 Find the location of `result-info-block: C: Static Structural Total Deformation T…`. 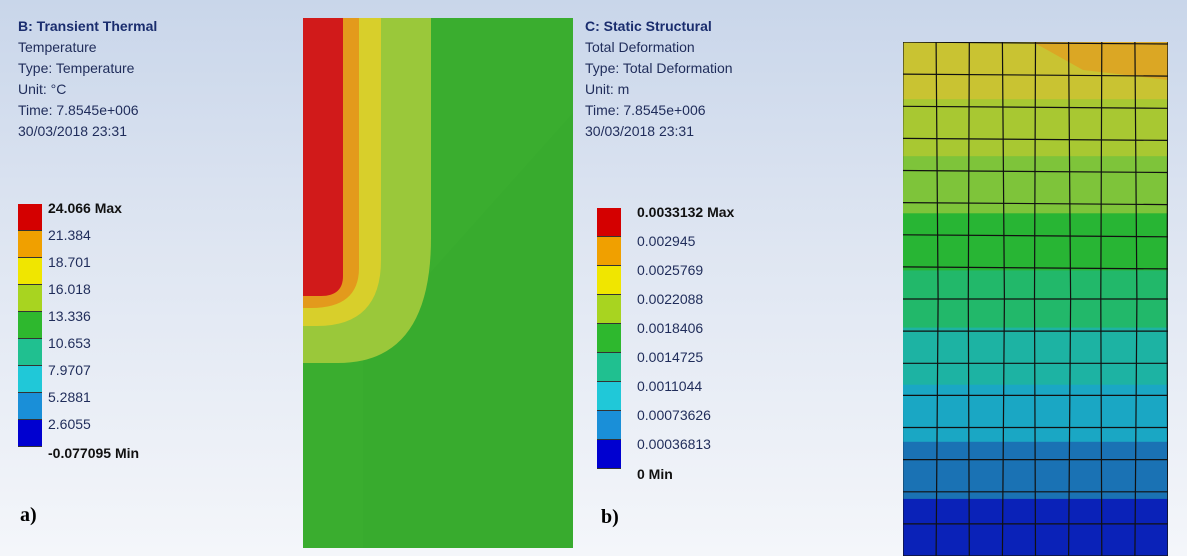

result-info-block: C: Static Structural Total Deformation T… is located at coordinates (659, 79).